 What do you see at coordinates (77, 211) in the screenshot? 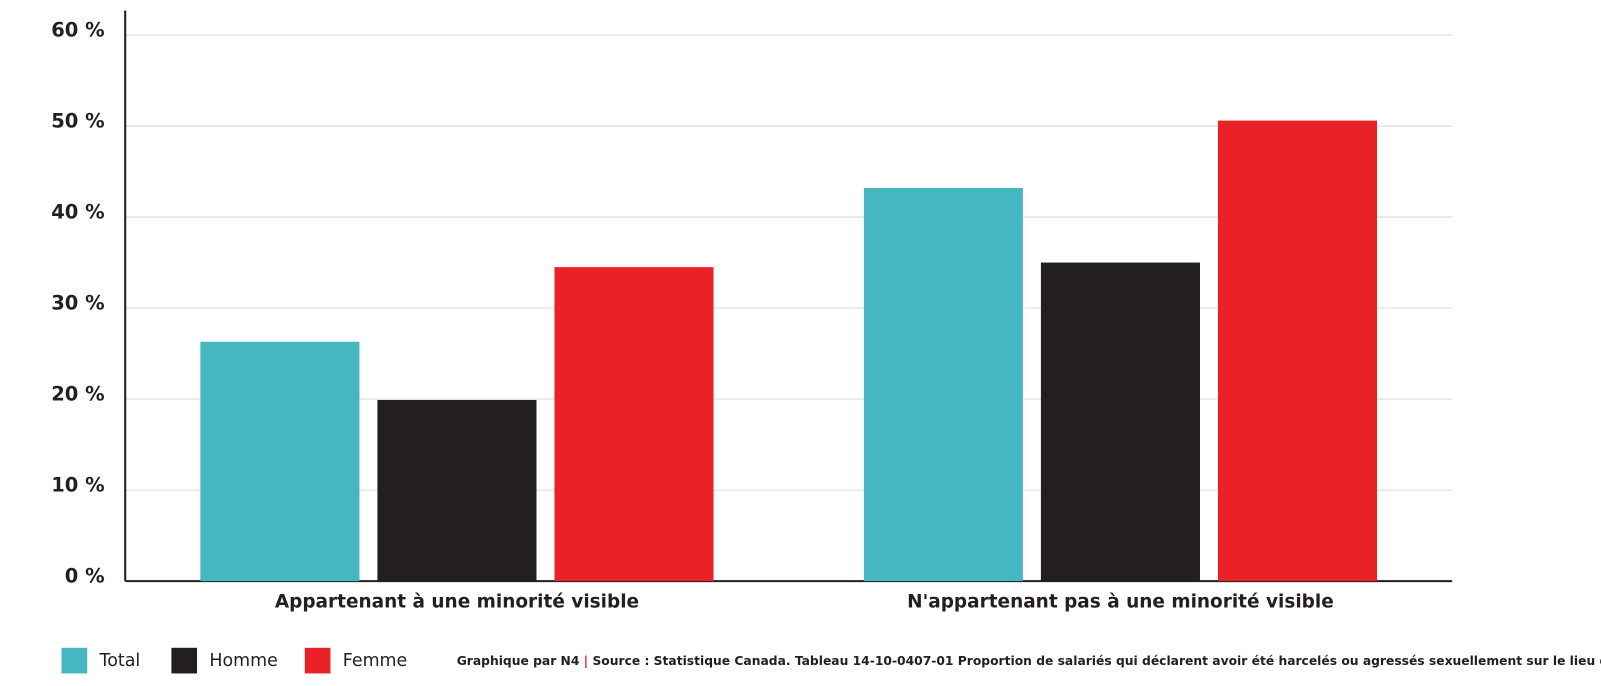
I see `y-tick-label: 40 %` at bounding box center [77, 211].